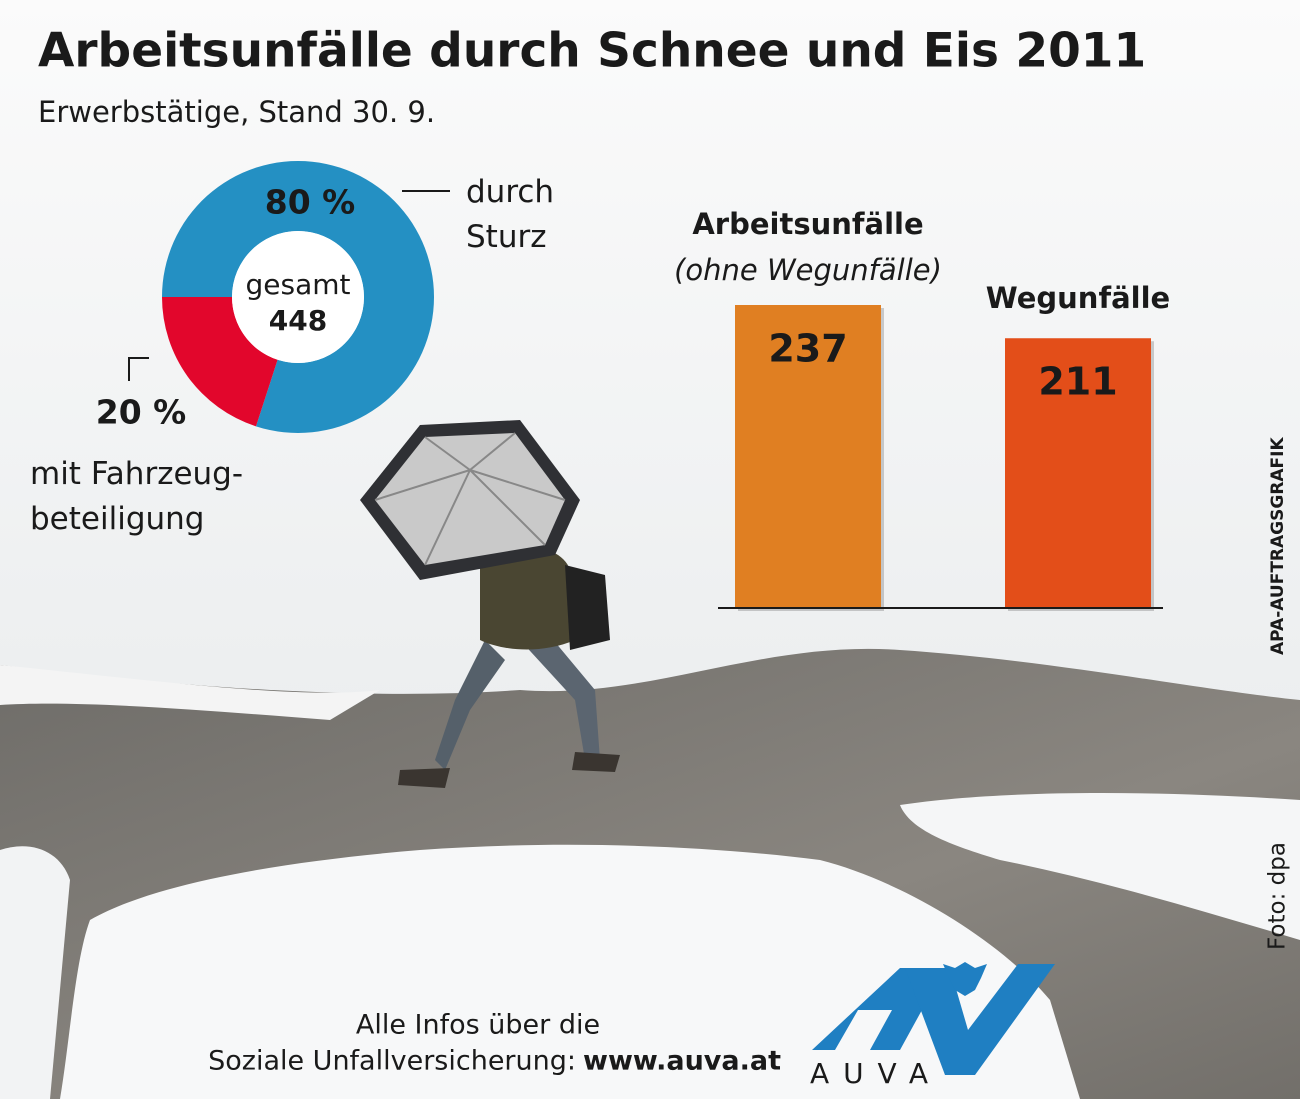 This screenshot has height=1099, width=1300. Describe the element at coordinates (138, 369) in the screenshot. I see `leader-line` at that location.